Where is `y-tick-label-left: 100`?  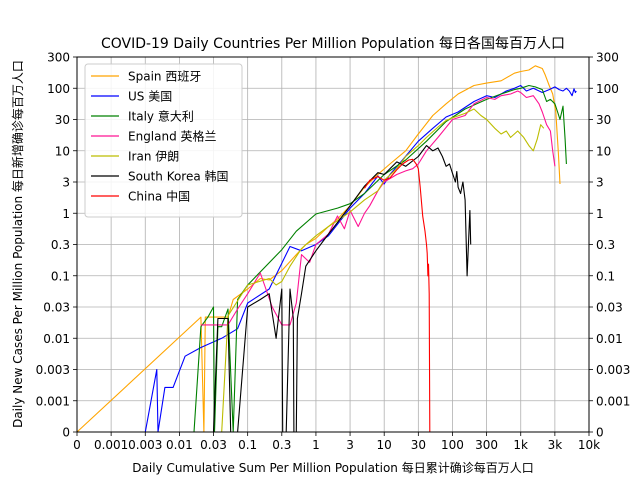
y-tick-label-left: 100 is located at coordinates (58, 89).